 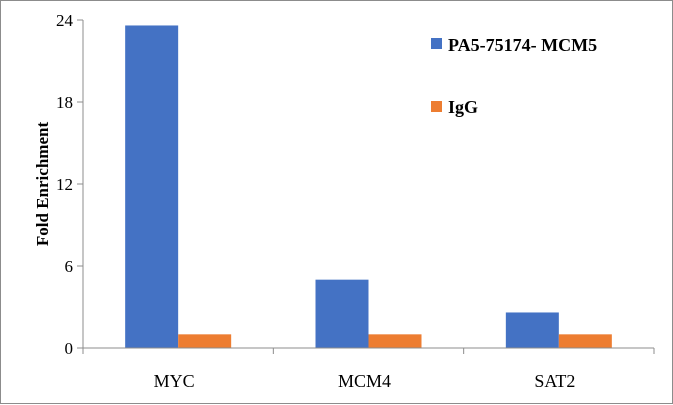 I want to click on category-label-mcm4: MCM4, so click(x=364, y=381).